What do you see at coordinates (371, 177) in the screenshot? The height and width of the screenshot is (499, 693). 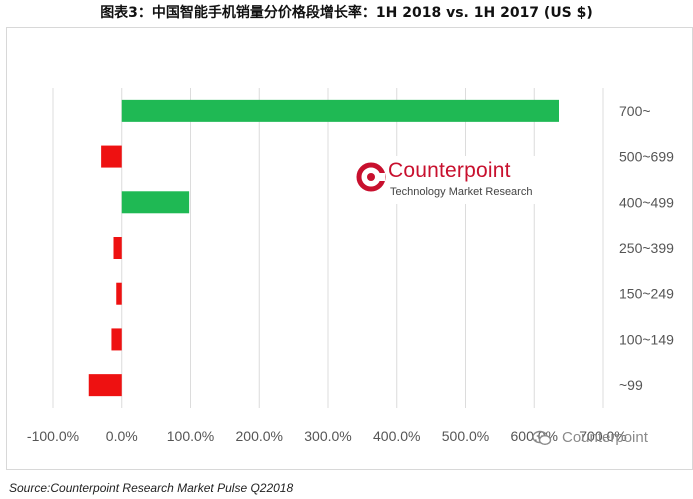 I see `counterpoint-logo-icon` at bounding box center [371, 177].